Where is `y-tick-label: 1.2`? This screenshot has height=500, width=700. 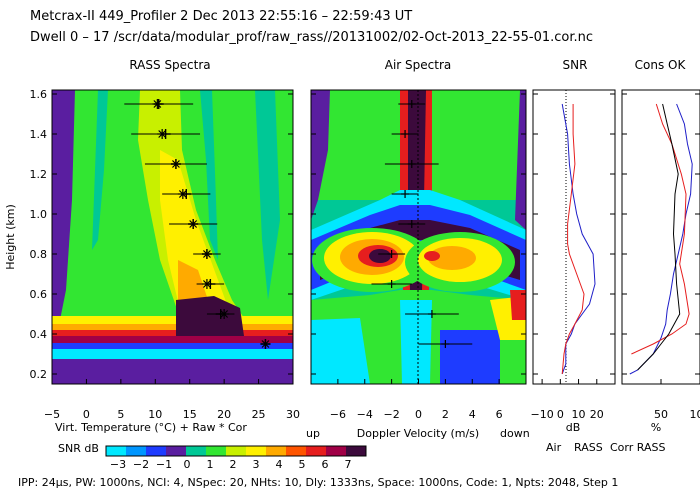
y-tick-label: 1.2 is located at coordinates (39, 174).